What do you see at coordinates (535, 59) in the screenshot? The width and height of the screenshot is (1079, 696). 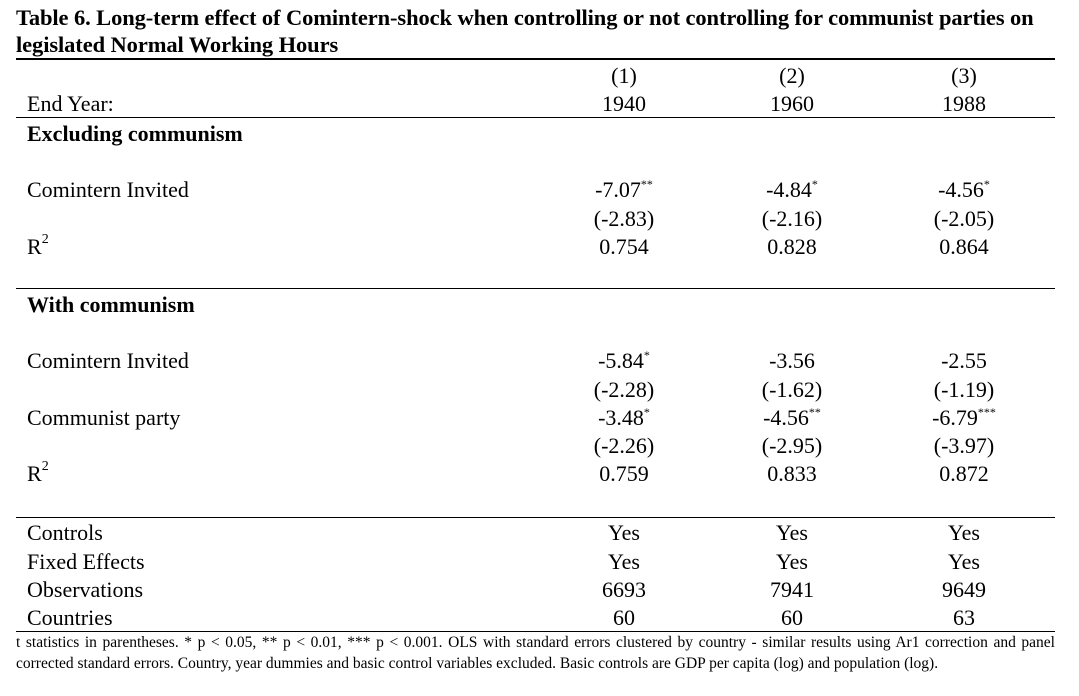 I see `top-rule` at bounding box center [535, 59].